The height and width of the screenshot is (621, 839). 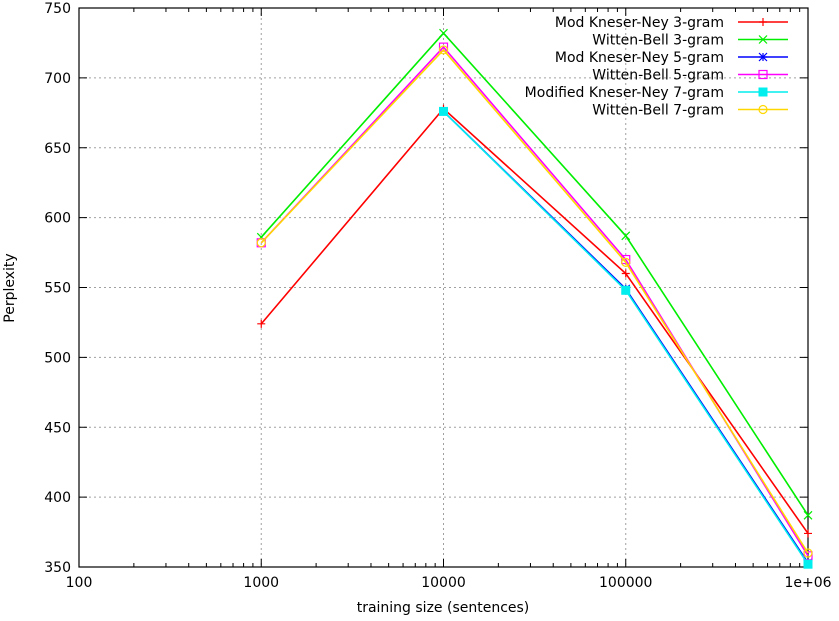 What do you see at coordinates (639, 23) in the screenshot?
I see `legend-label: Mod Kneser-Ney 3-gram` at bounding box center [639, 23].